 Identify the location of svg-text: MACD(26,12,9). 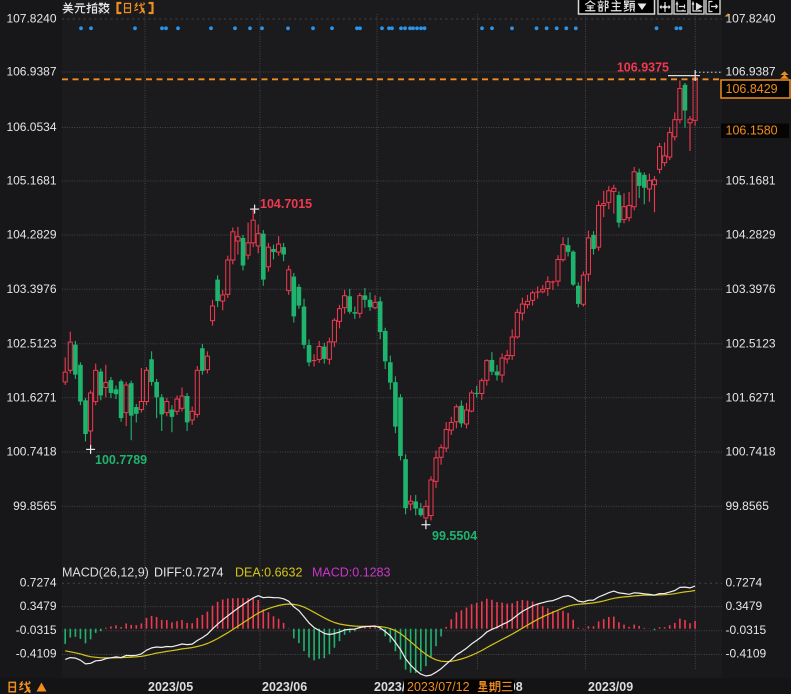
(105, 573).